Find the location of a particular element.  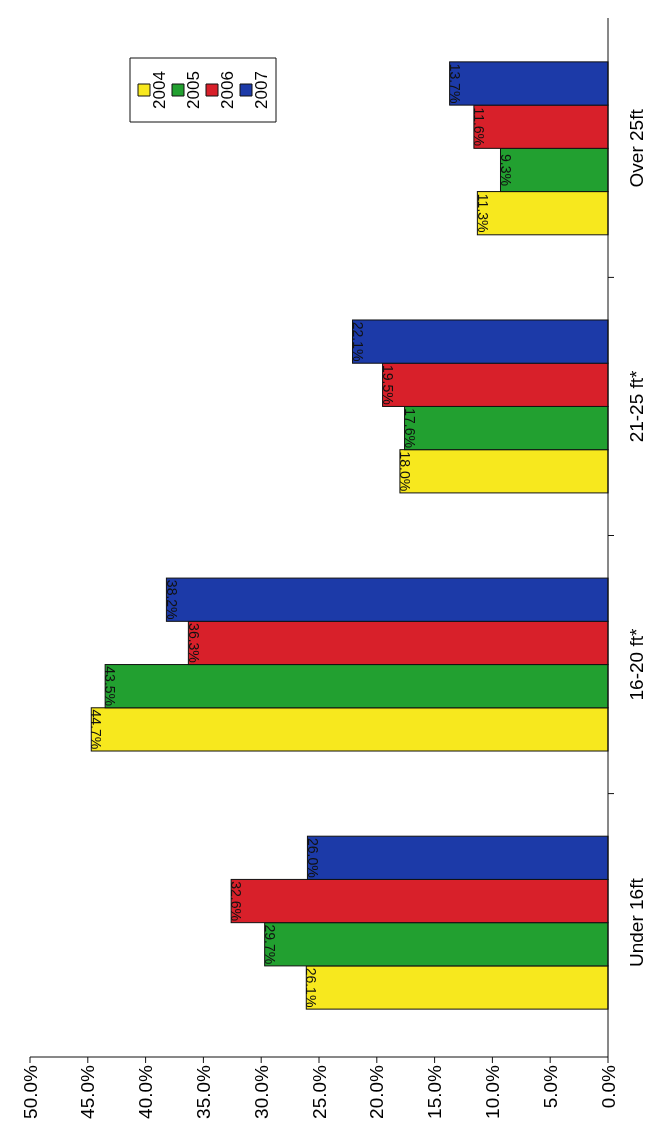

legend-label: 2005 is located at coordinates (193, 90).